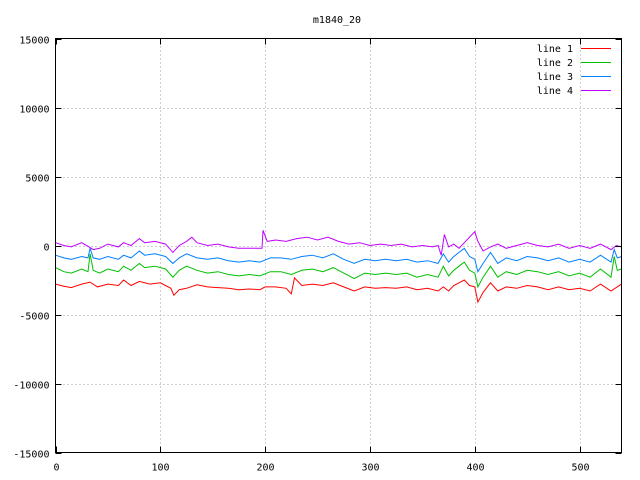  What do you see at coordinates (34, 110) in the screenshot?
I see `y-tick-label: 10000` at bounding box center [34, 110].